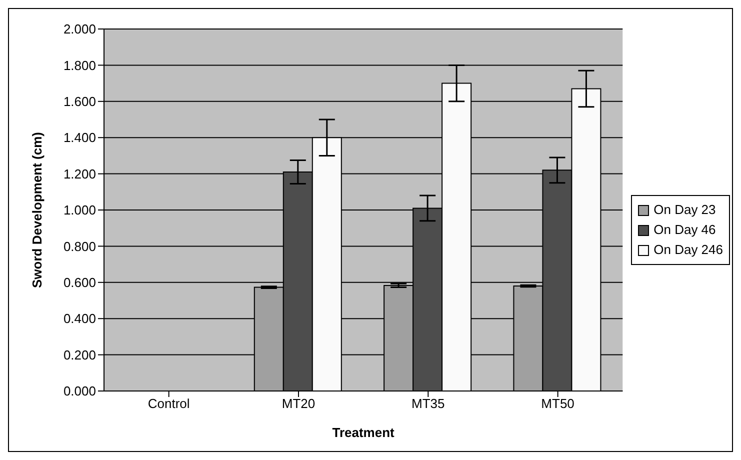 The width and height of the screenshot is (741, 460). What do you see at coordinates (79, 391) in the screenshot?
I see `y-tick-label: 0.000` at bounding box center [79, 391].